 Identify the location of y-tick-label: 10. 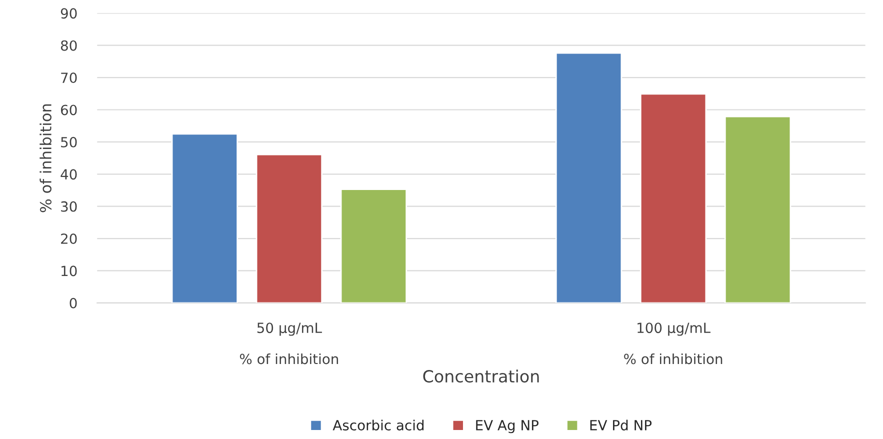
(69, 271).